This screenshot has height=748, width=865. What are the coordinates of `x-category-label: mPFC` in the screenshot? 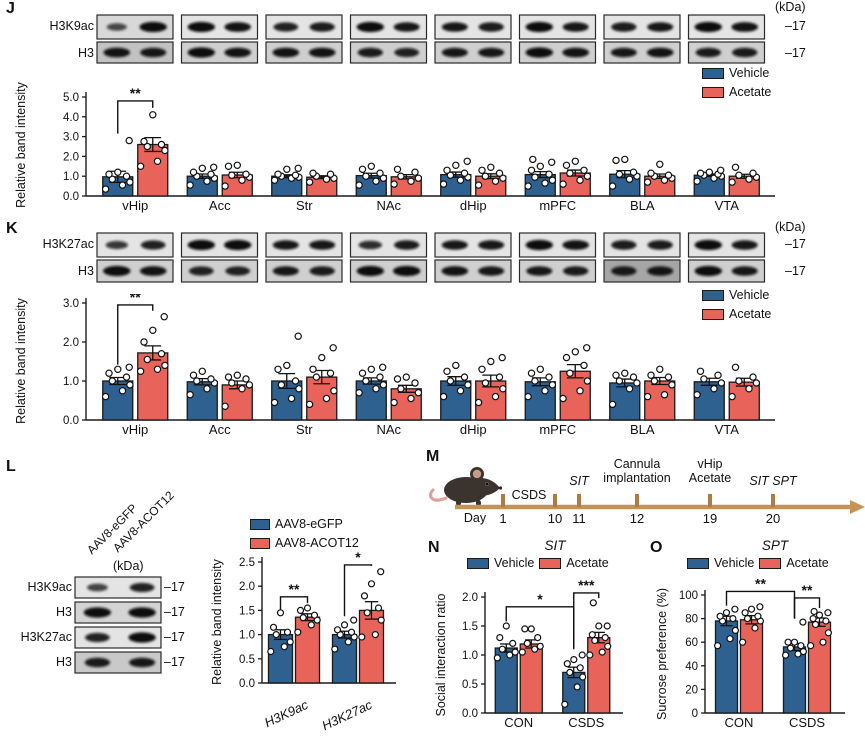 It's located at (557, 429).